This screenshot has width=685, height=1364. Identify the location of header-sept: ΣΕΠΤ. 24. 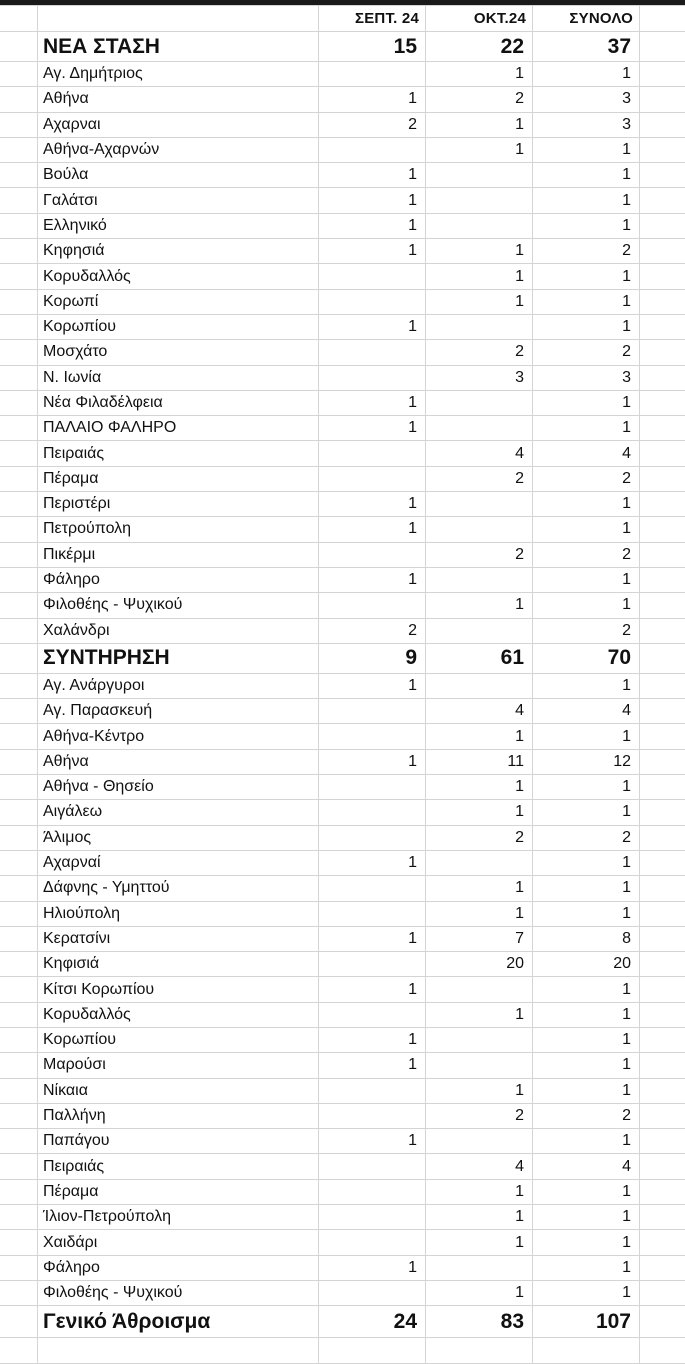
(372, 19).